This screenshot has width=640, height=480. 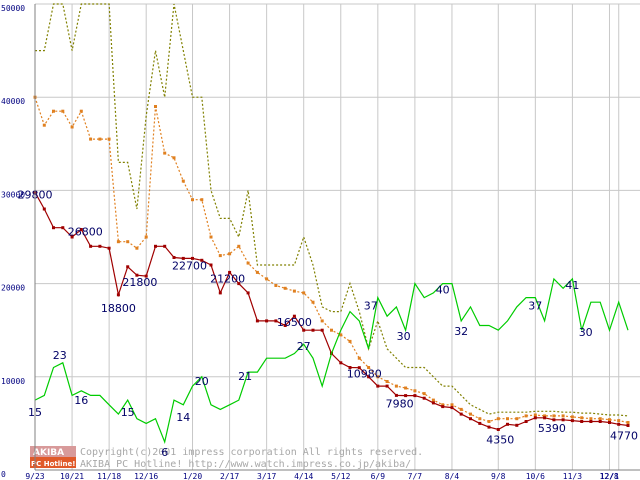 What do you see at coordinates (572, 476) in the screenshot?
I see `x-tick-label: 11/3` at bounding box center [572, 476].